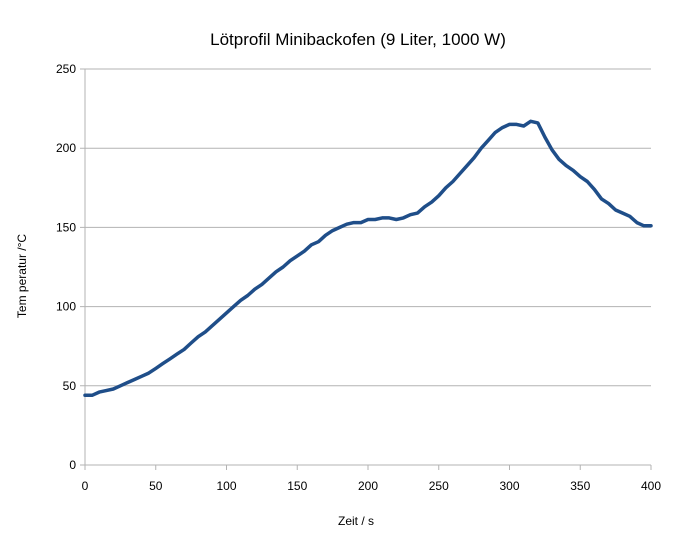 The height and width of the screenshot is (541, 686). I want to click on y-tick-label-100: 100, so click(66, 307).